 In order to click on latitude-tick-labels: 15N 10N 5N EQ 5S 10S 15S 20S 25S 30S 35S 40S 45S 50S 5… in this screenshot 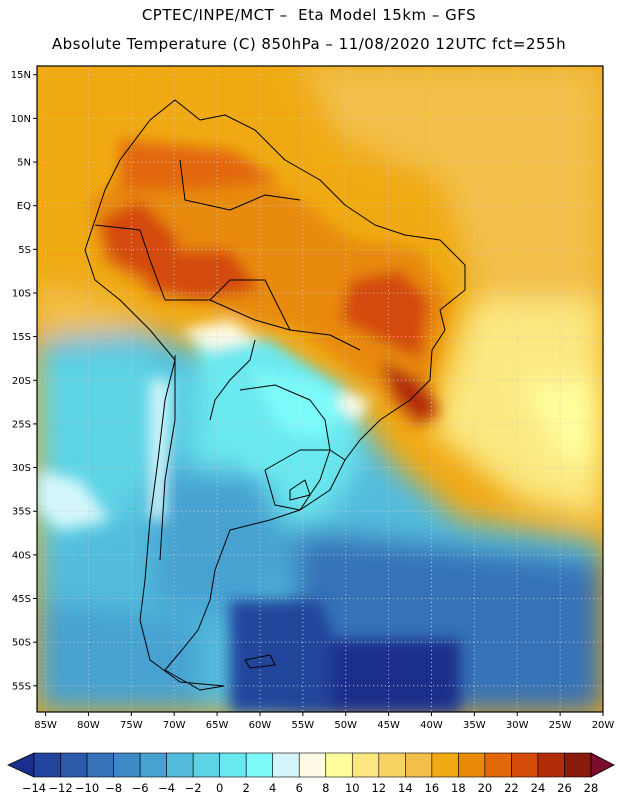, I will do `click(24, 381)`.